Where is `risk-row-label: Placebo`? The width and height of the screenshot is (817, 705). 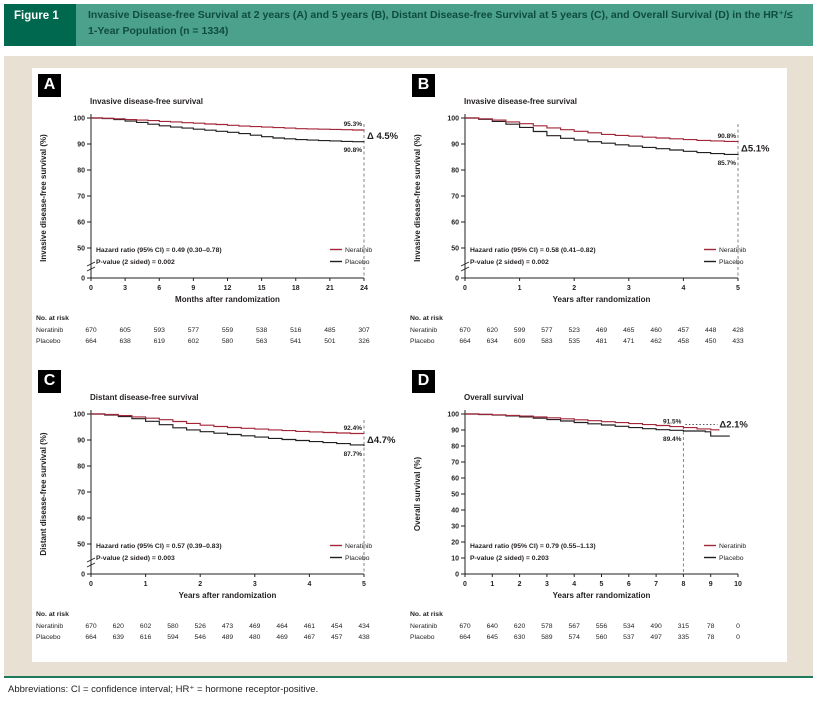 risk-row-label: Placebo is located at coordinates (48, 341).